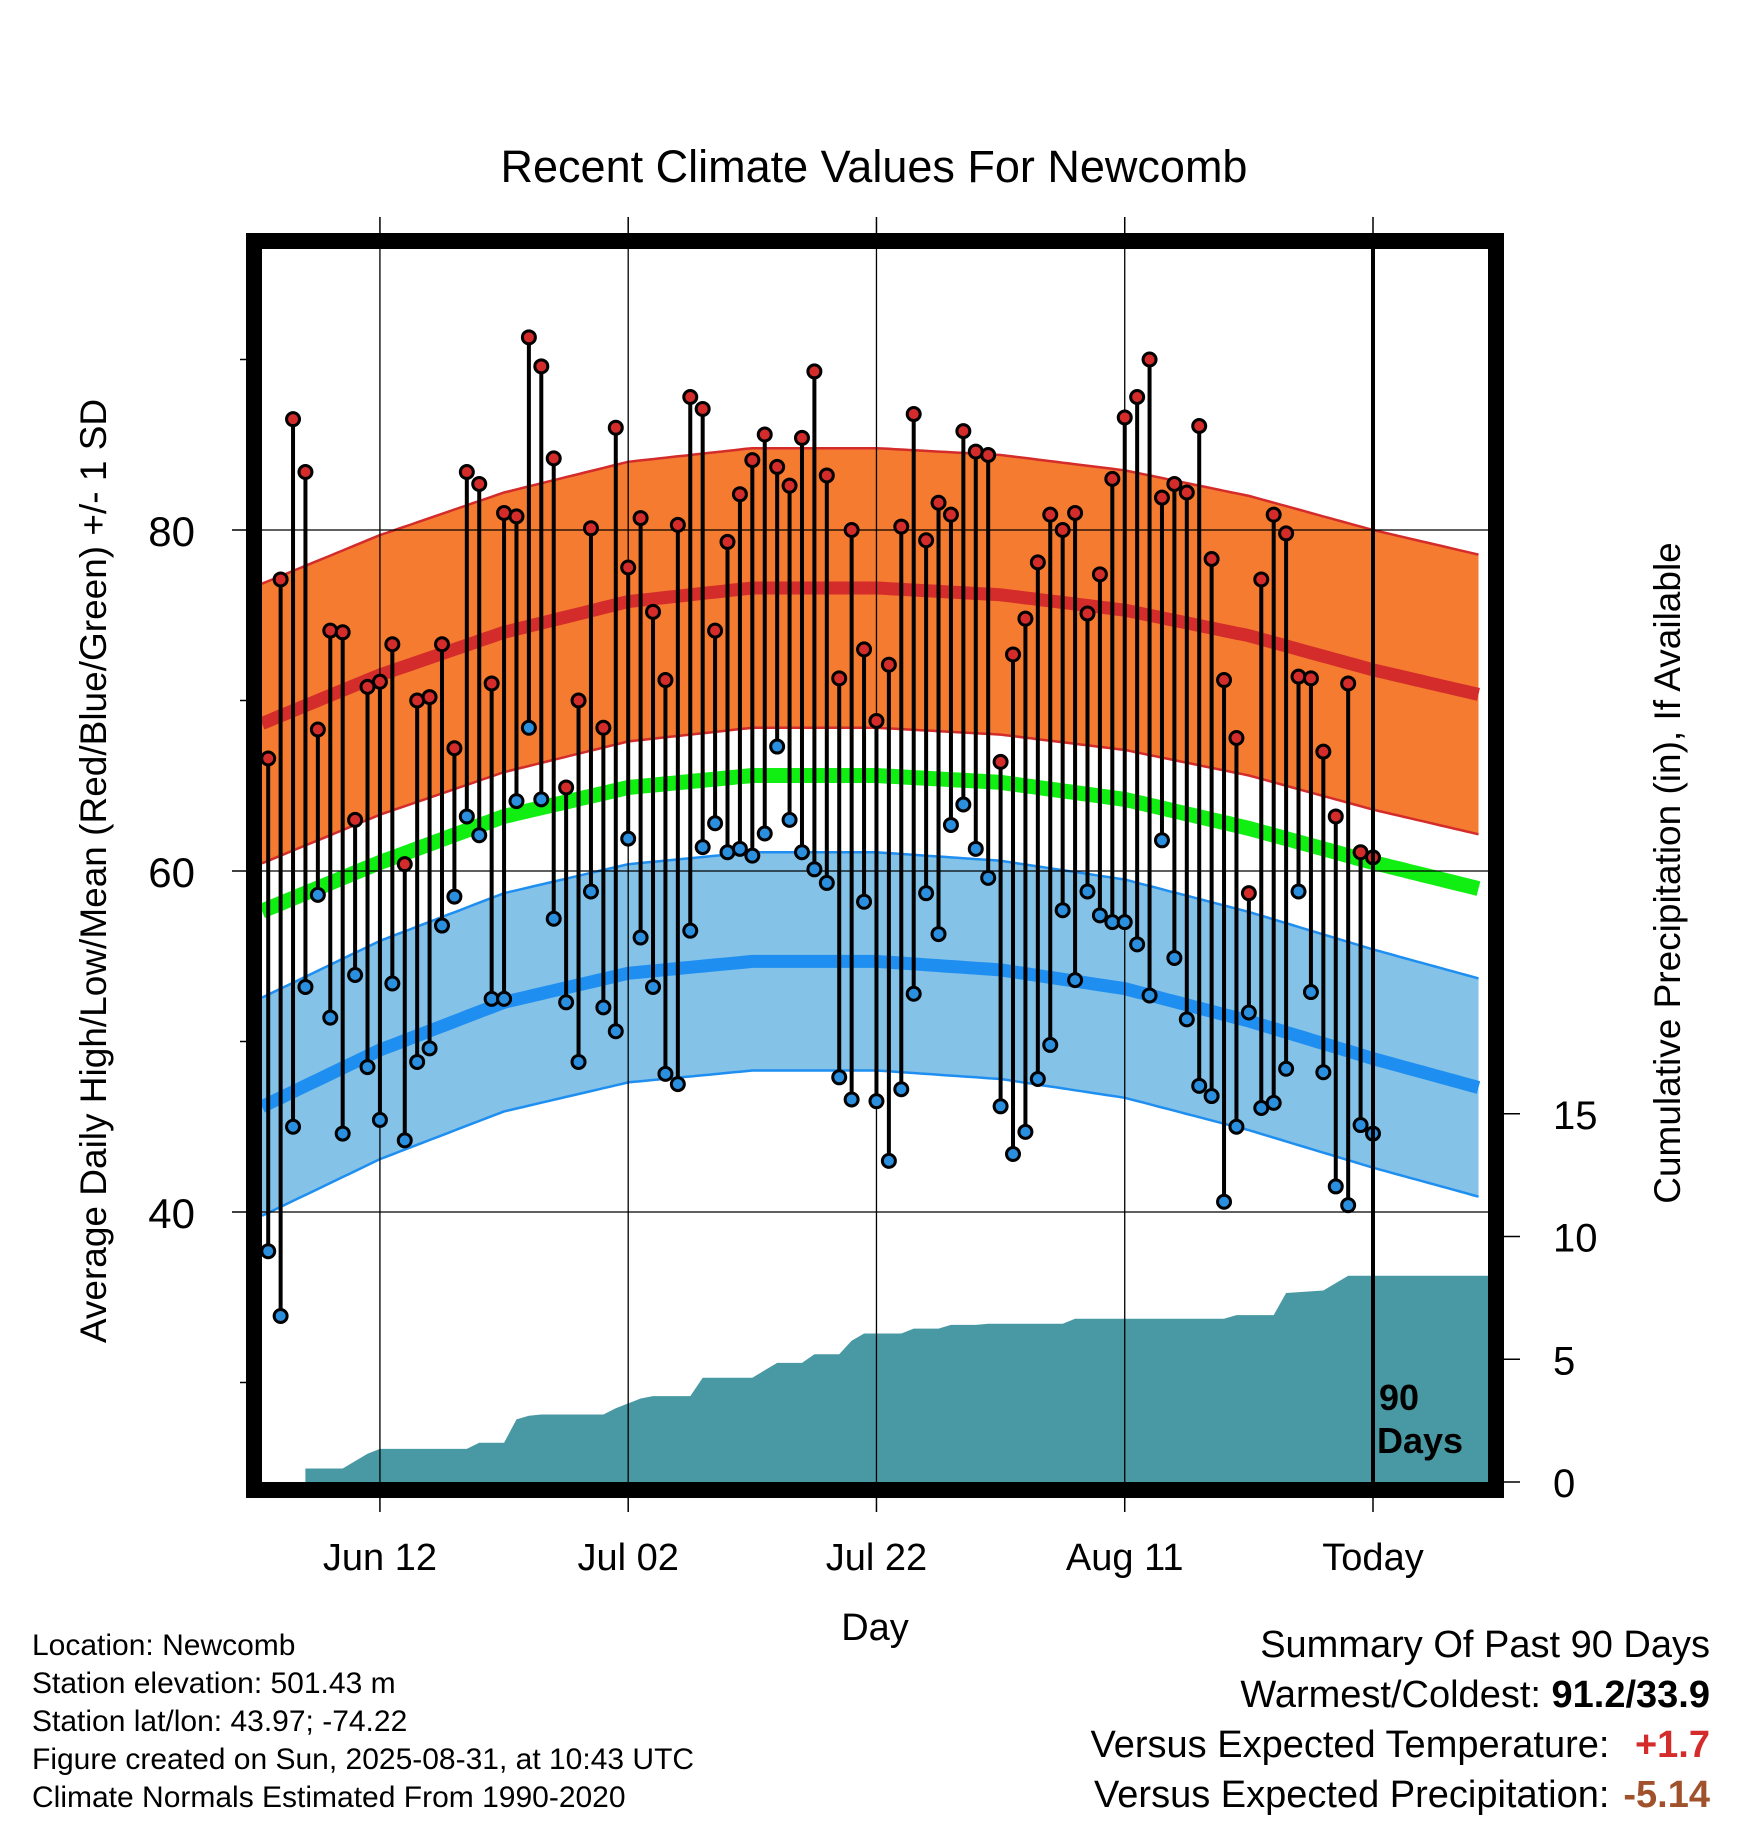 This screenshot has width=1748, height=1828. I want to click on x-tick-label: Today, so click(1372, 1558).